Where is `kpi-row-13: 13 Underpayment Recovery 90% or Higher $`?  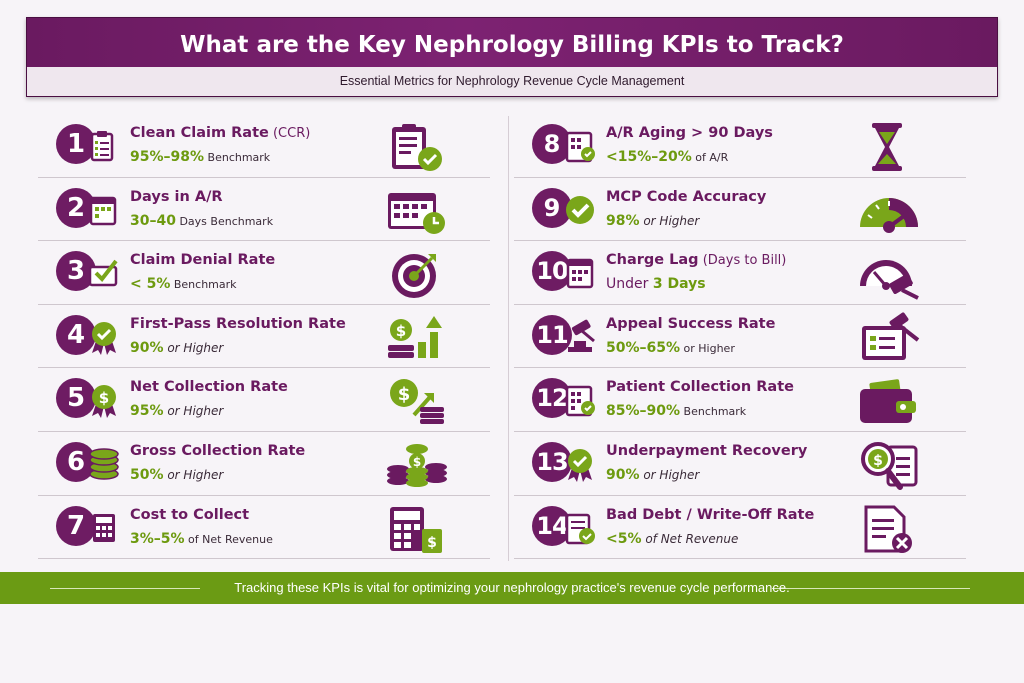 kpi-row-13: 13 Underpayment Recovery 90% or Higher $ is located at coordinates (740, 464).